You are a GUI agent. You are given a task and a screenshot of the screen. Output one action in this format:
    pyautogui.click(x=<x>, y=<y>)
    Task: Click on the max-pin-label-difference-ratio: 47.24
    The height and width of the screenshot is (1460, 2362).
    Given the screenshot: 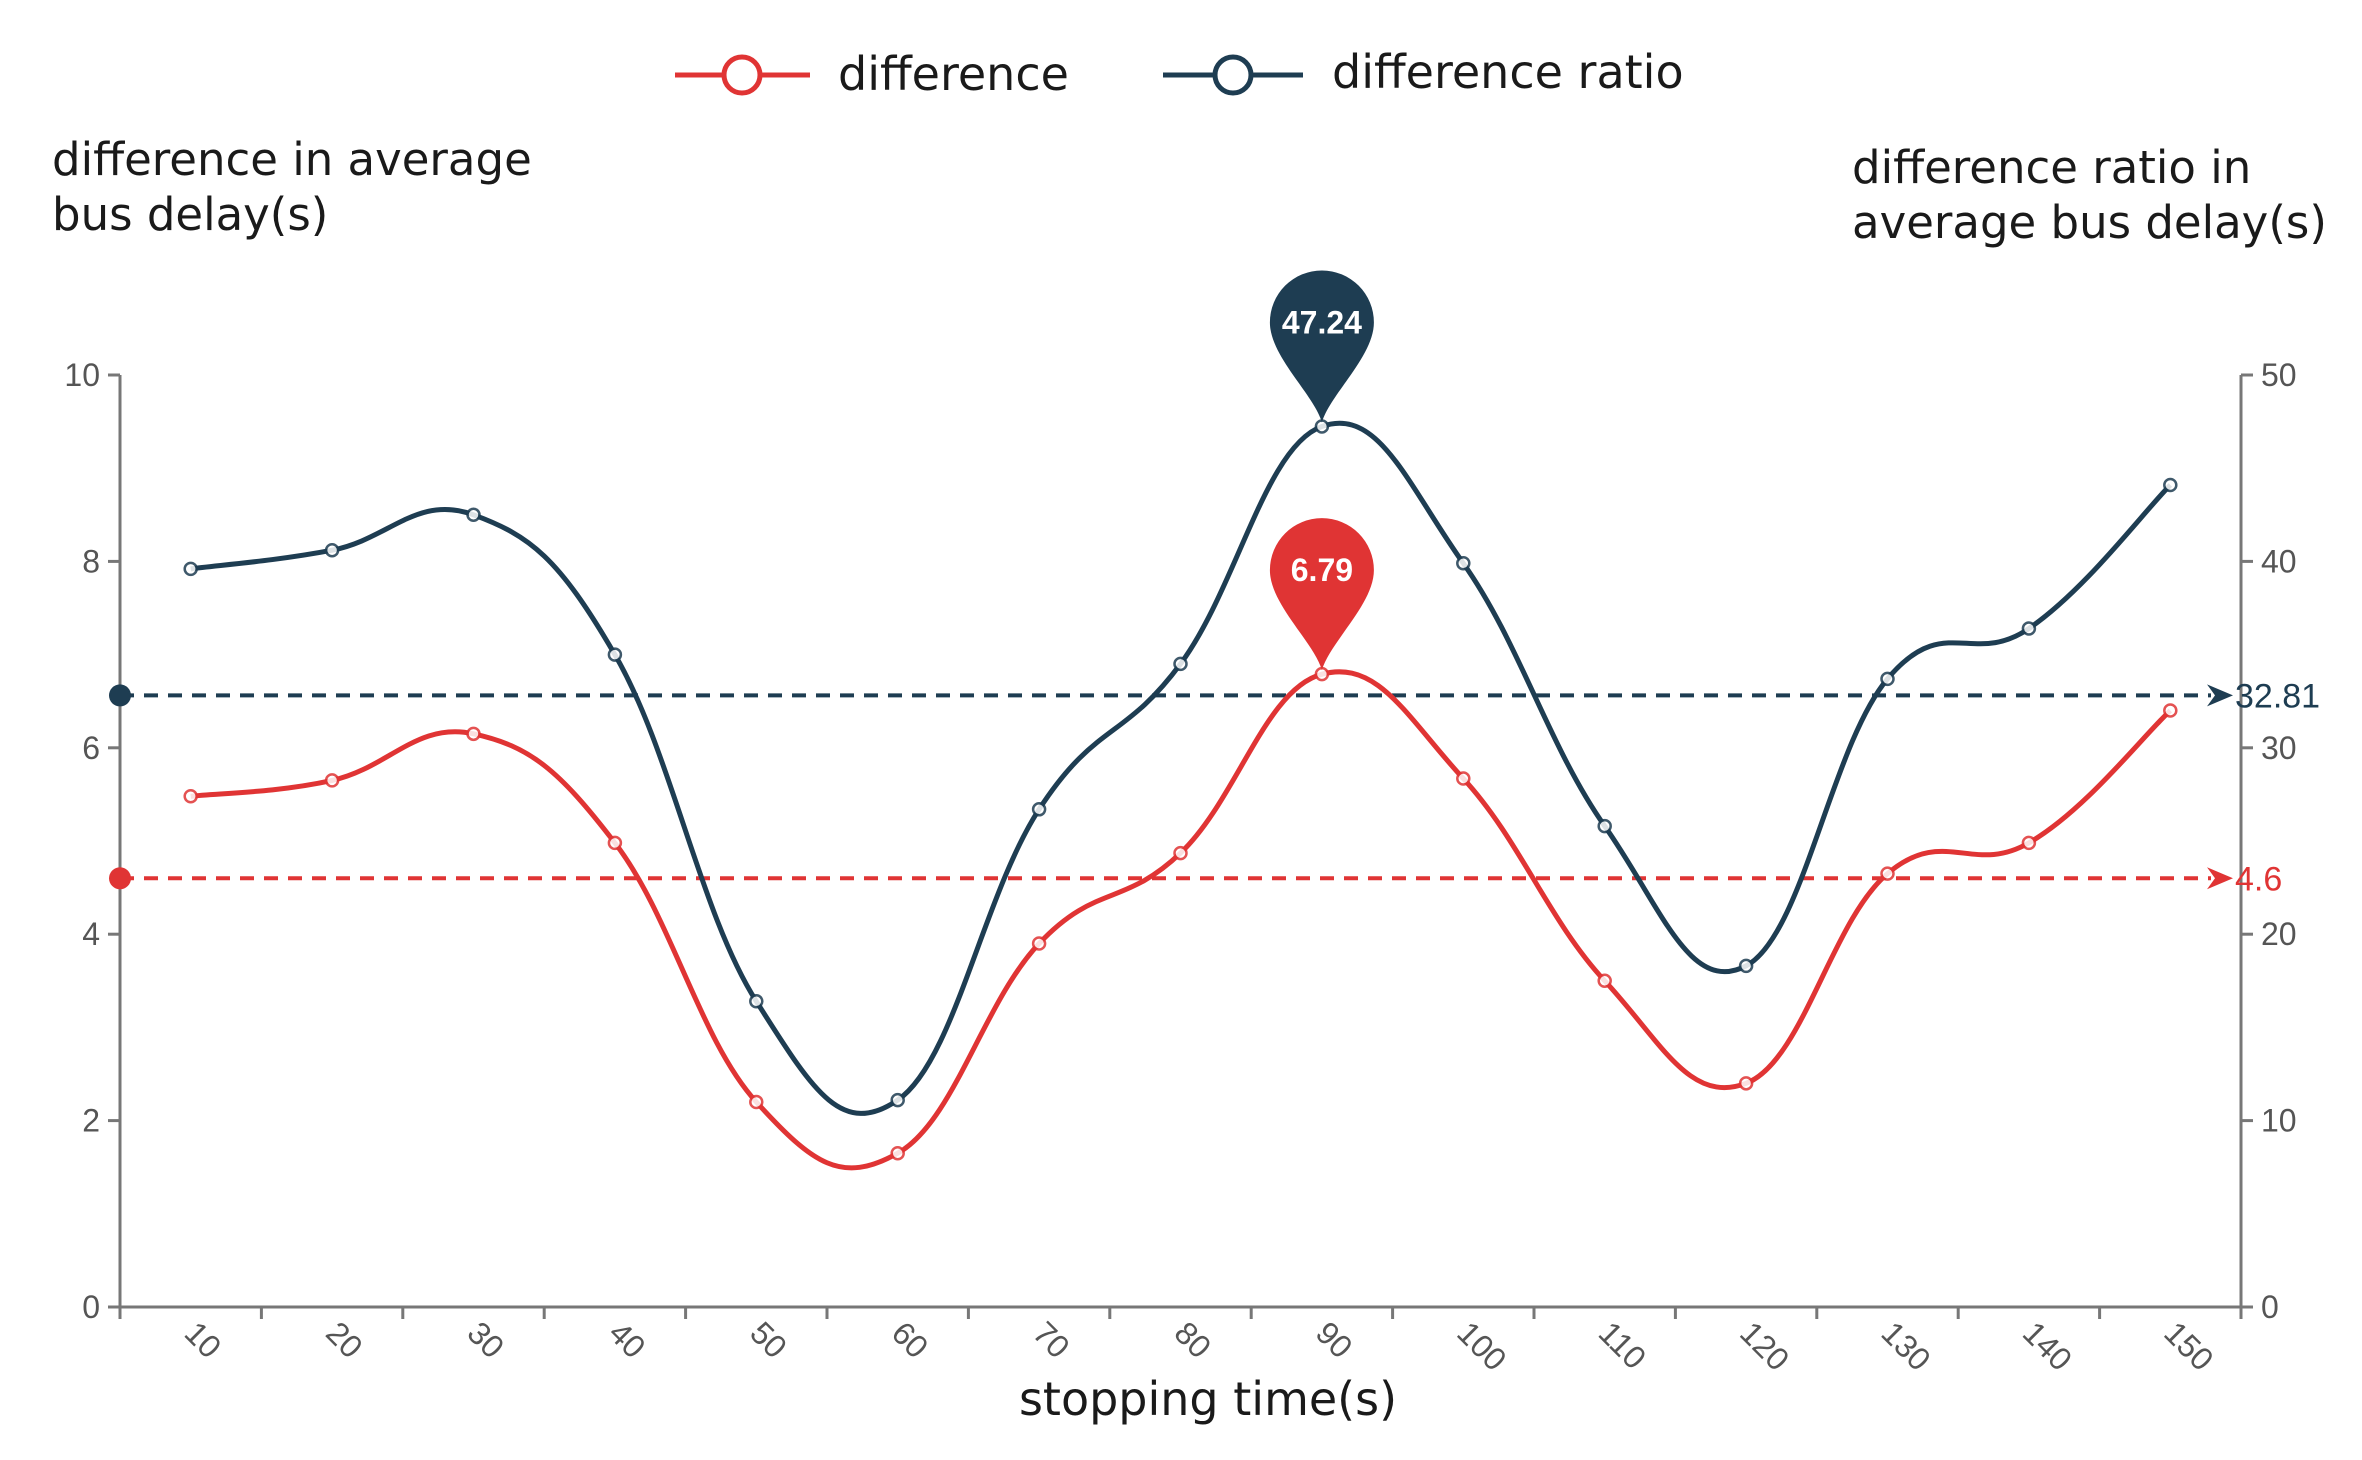 What is the action you would take?
    pyautogui.click(x=1322, y=322)
    